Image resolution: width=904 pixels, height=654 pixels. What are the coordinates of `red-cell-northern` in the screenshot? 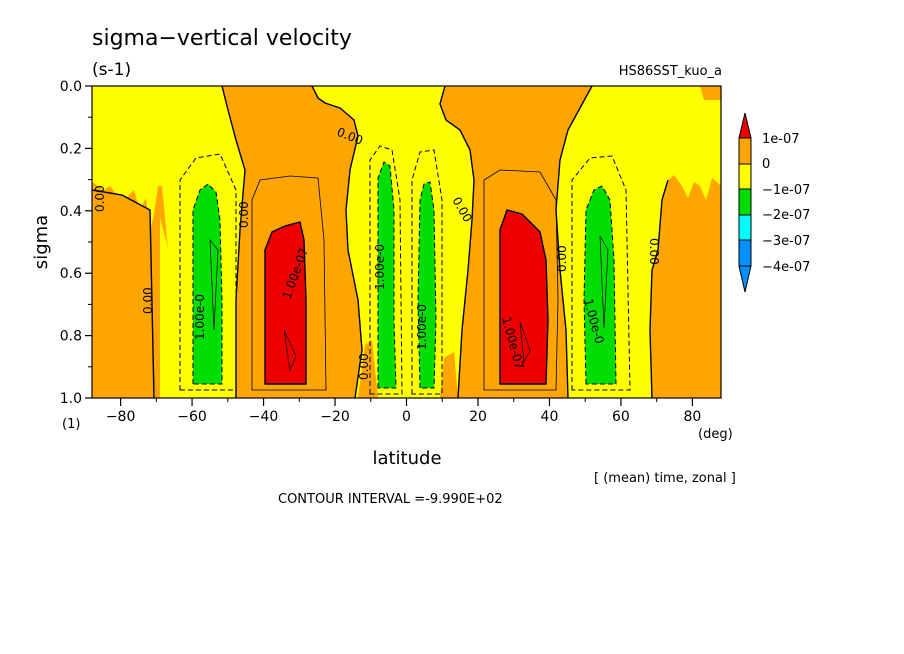 It's located at (524, 297).